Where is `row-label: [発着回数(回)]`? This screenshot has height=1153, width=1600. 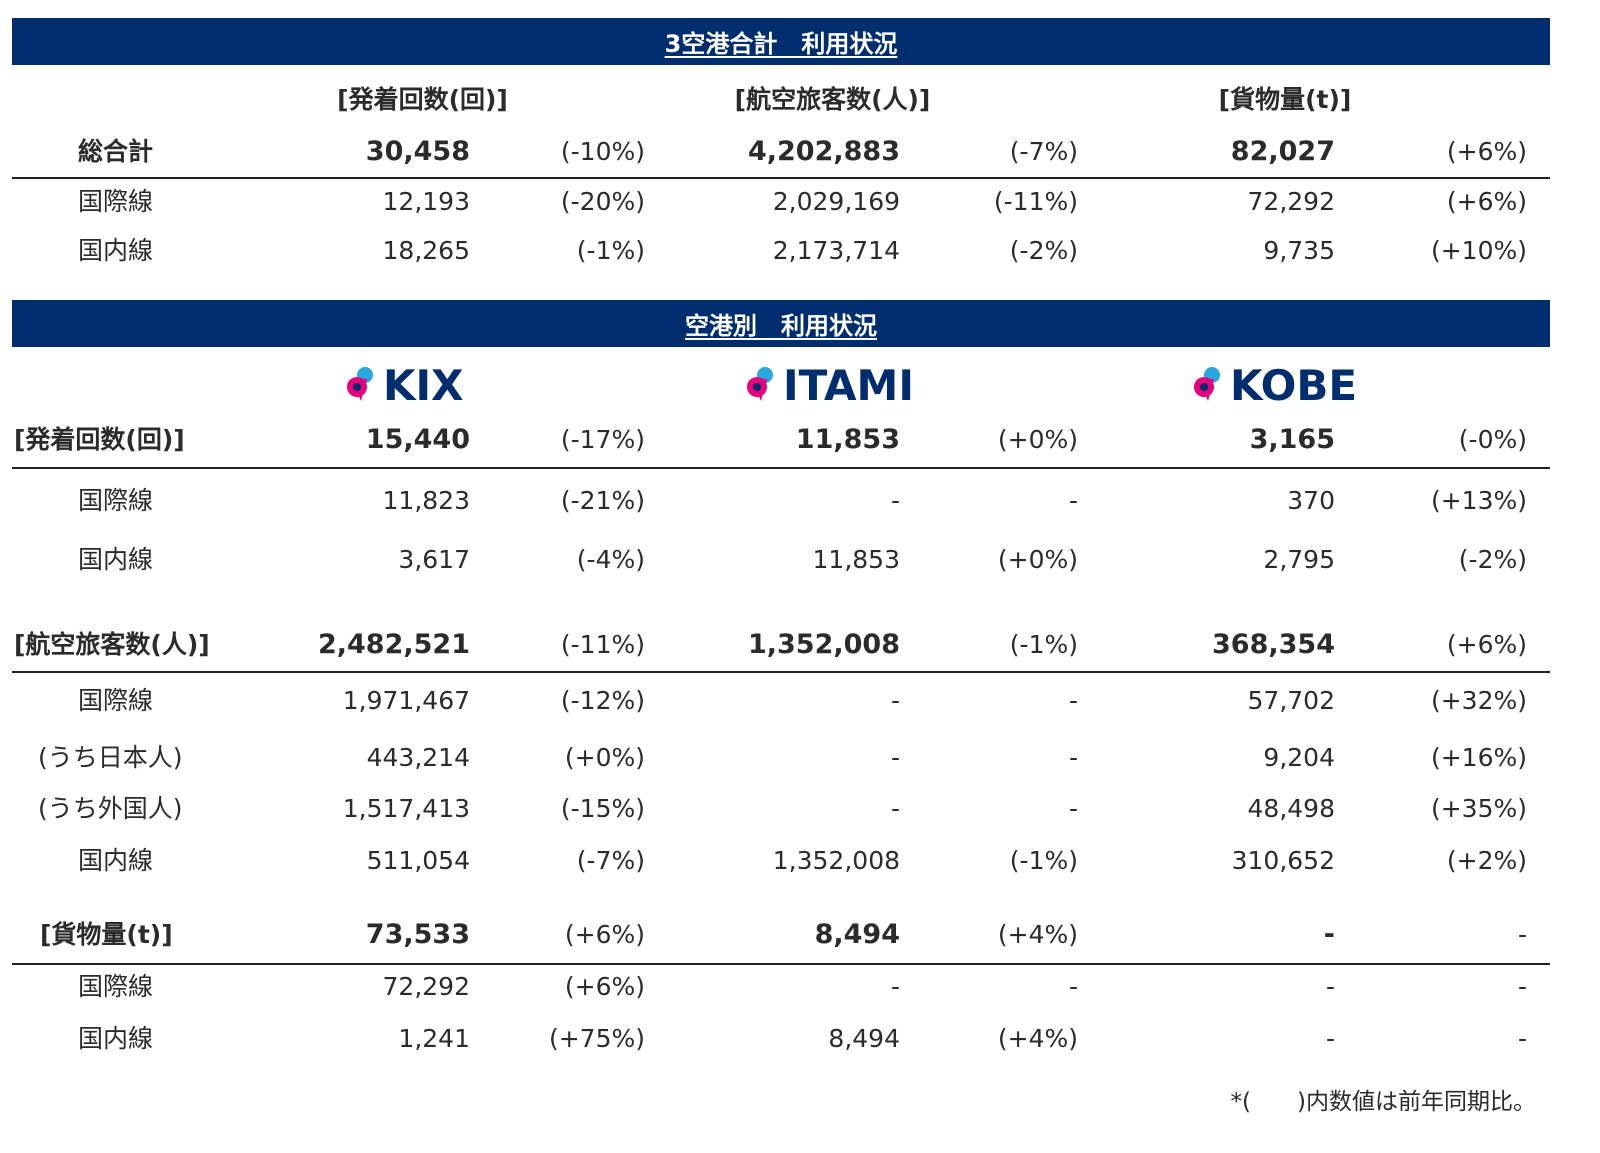 row-label: [発着回数(回)] is located at coordinates (99, 439).